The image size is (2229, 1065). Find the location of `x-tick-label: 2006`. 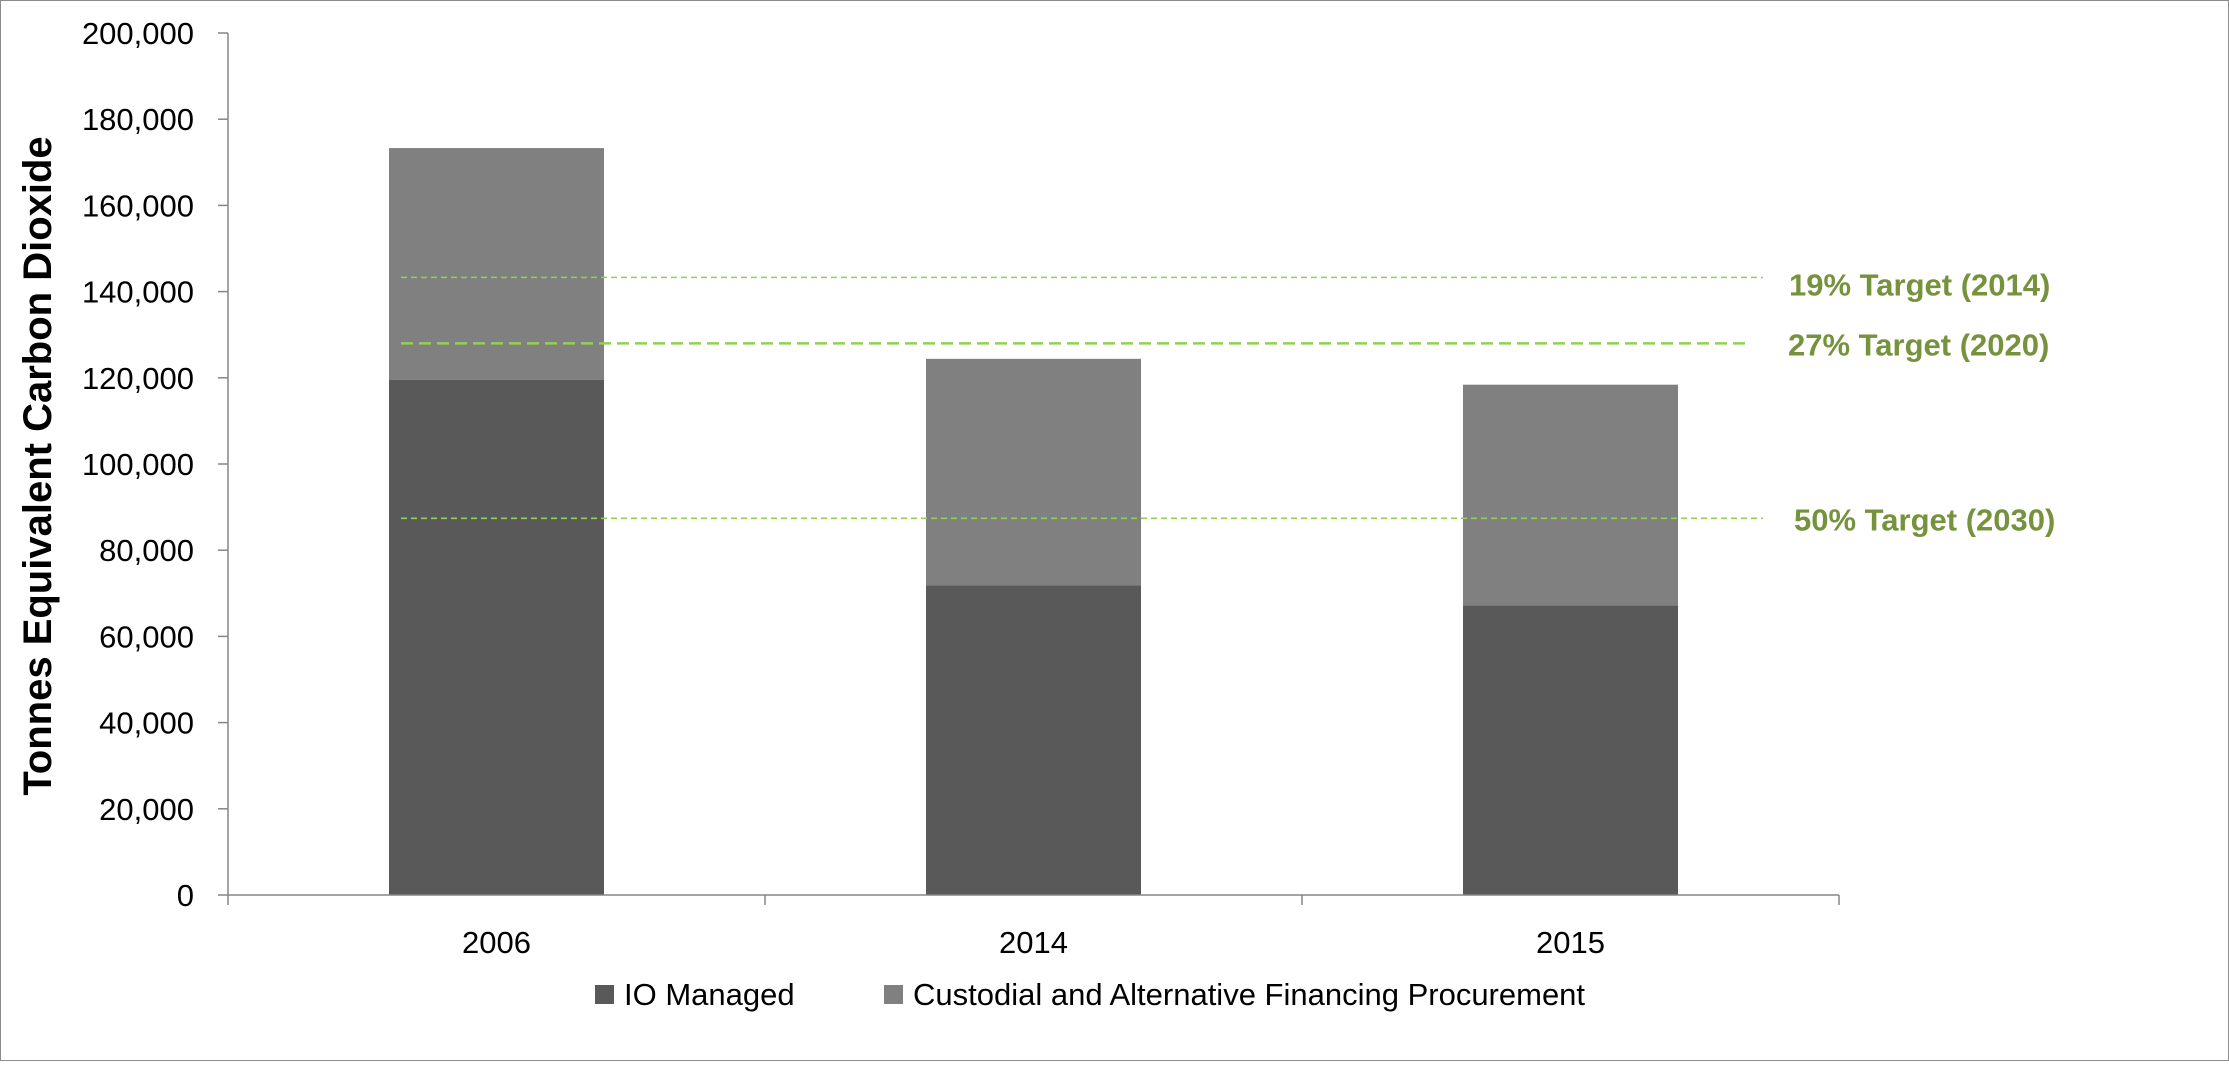

x-tick-label: 2006 is located at coordinates (496, 942).